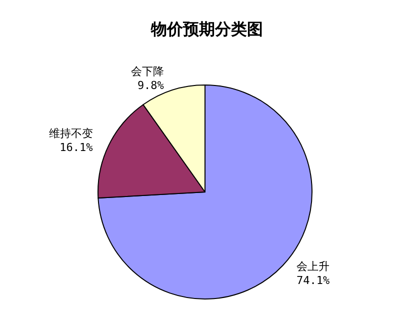  What do you see at coordinates (147, 71) in the screenshot?
I see `slice-label: 会下降` at bounding box center [147, 71].